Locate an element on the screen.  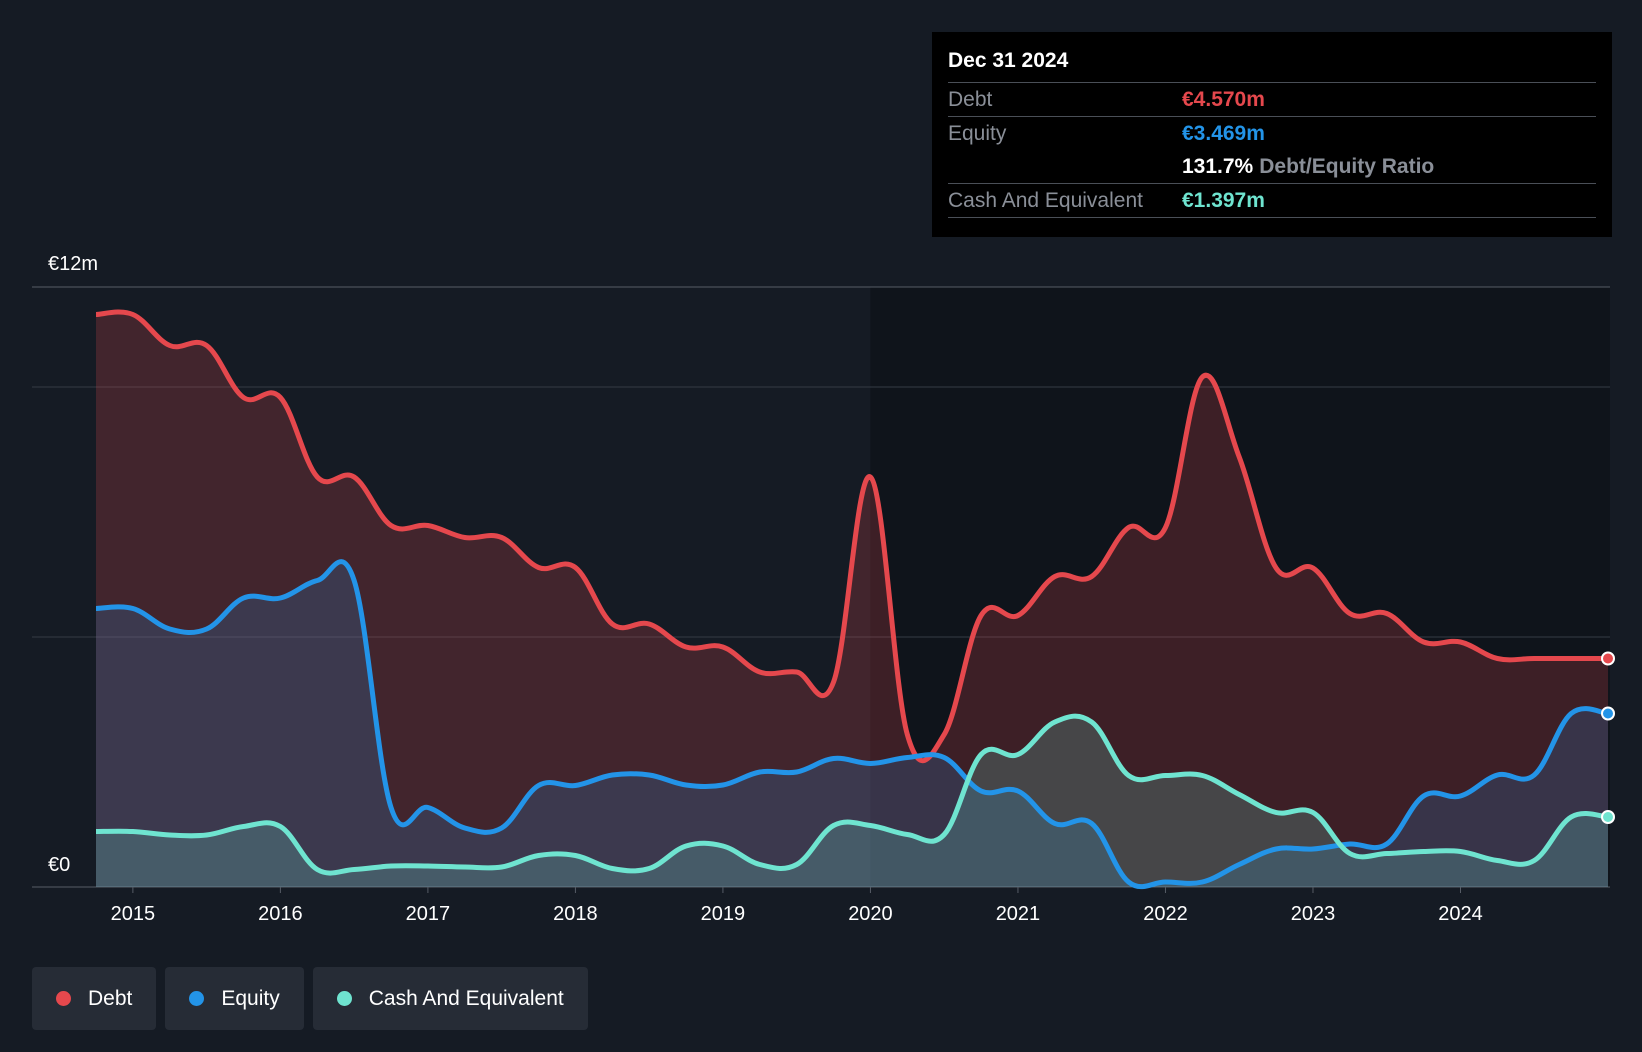
cash-and-equivalent-line is located at coordinates (852, 794).